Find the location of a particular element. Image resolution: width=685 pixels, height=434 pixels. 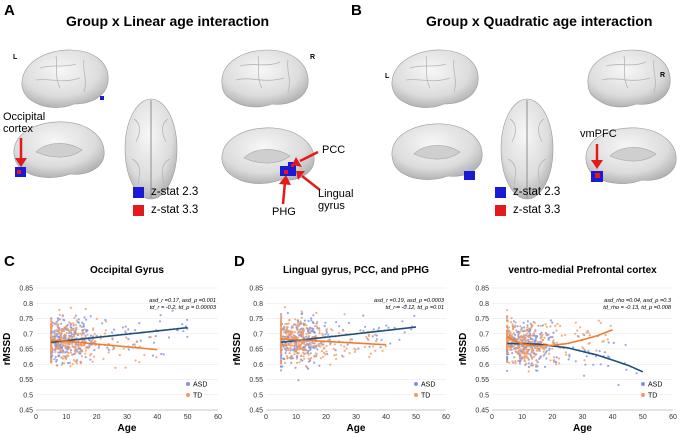

fit-line-asd is located at coordinates (575, 357).